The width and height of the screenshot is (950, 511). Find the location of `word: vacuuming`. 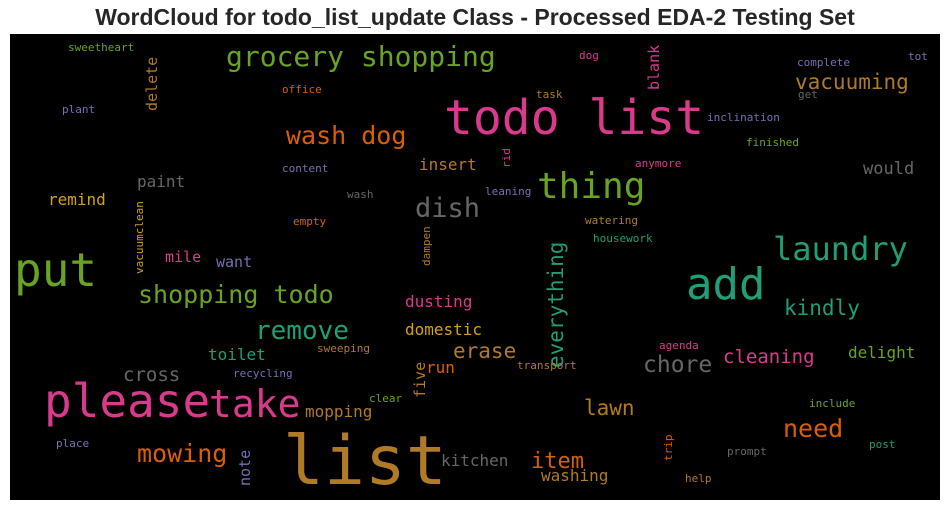

word: vacuuming is located at coordinates (852, 82).